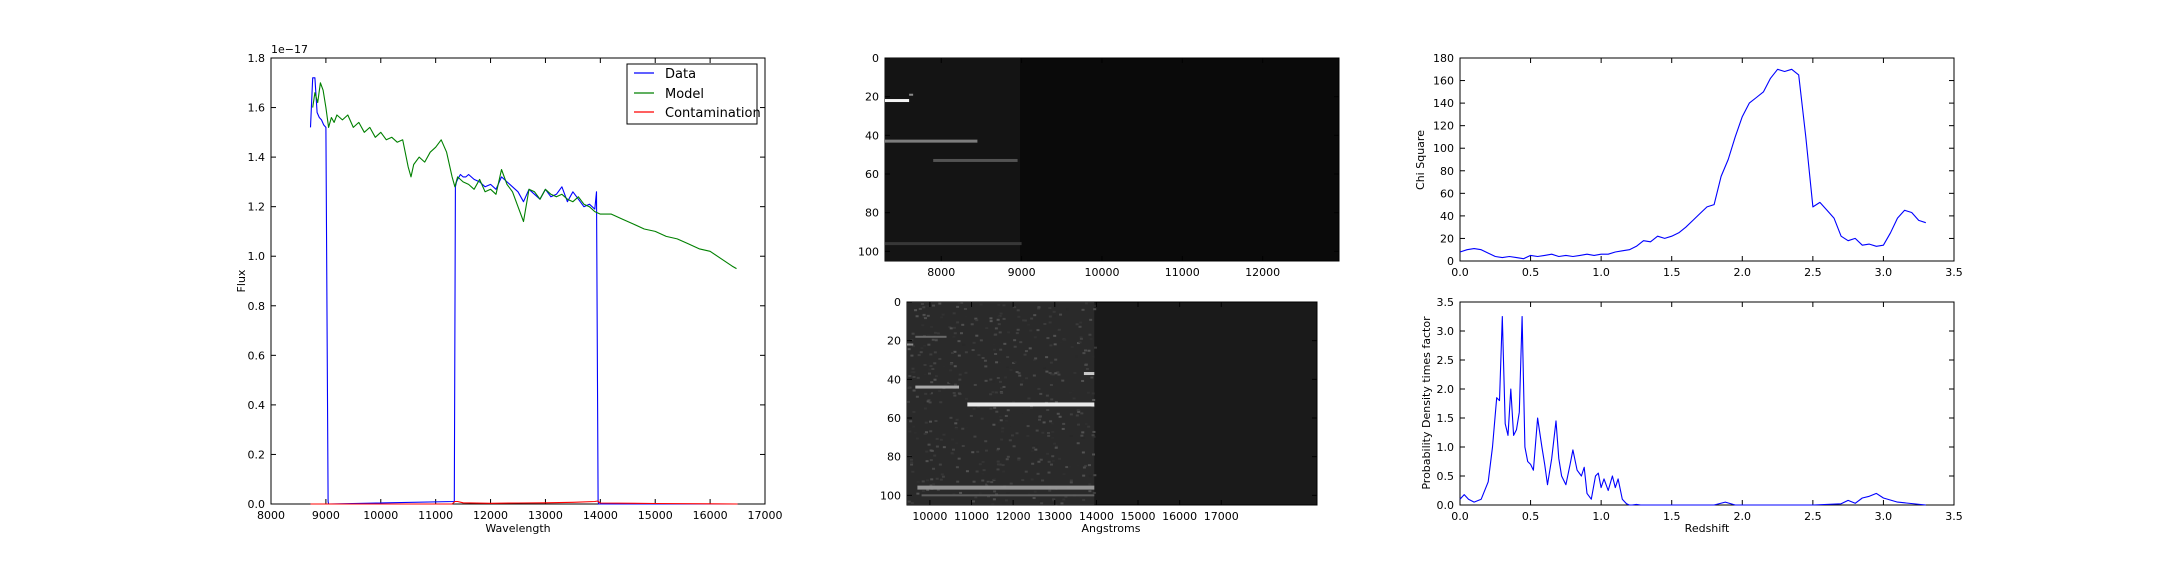 Image resolution: width=2160 pixels, height=576 pixels. What do you see at coordinates (1707, 403) in the screenshot?
I see `pdf-axes-frame` at bounding box center [1707, 403].